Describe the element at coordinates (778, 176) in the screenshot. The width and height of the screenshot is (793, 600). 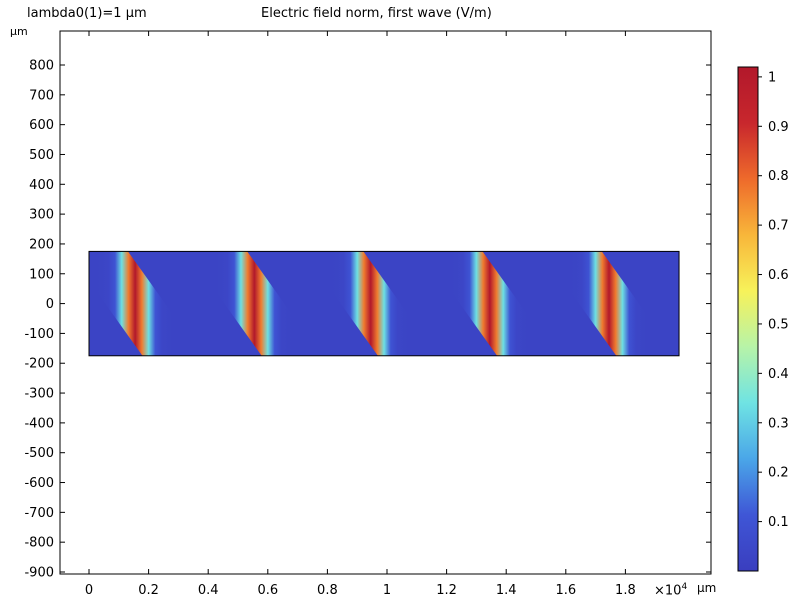
I see `colorbar-tick-label: 0.8` at that location.